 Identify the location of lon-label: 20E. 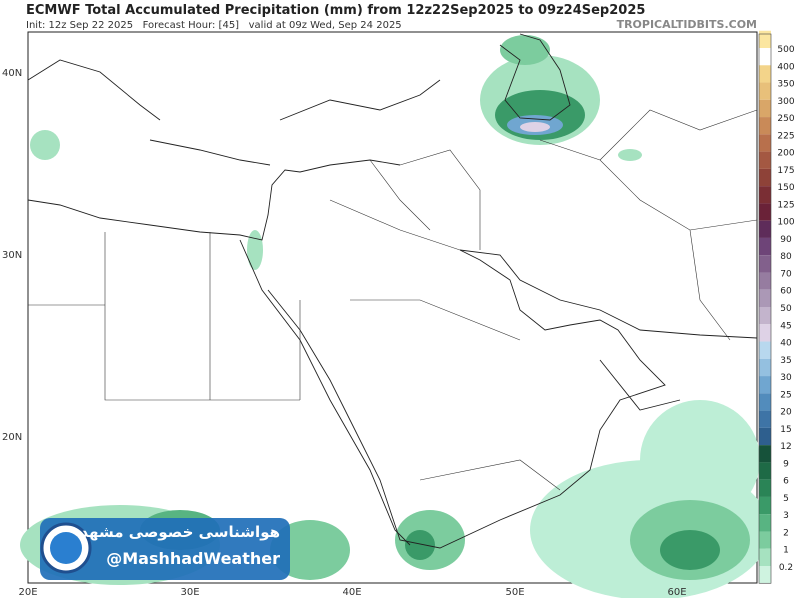
(27, 592).